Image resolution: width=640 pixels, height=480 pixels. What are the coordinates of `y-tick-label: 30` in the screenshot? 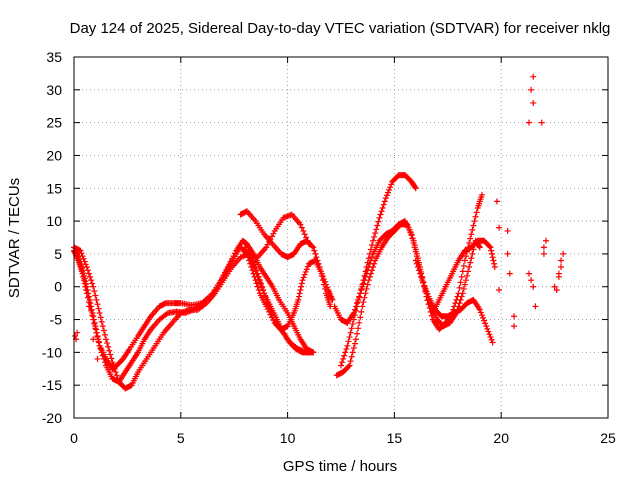 It's located at (54, 90).